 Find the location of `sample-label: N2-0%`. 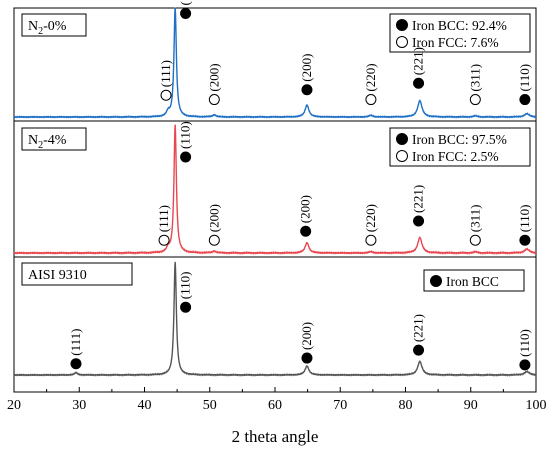

sample-label: N2-0% is located at coordinates (54, 25).